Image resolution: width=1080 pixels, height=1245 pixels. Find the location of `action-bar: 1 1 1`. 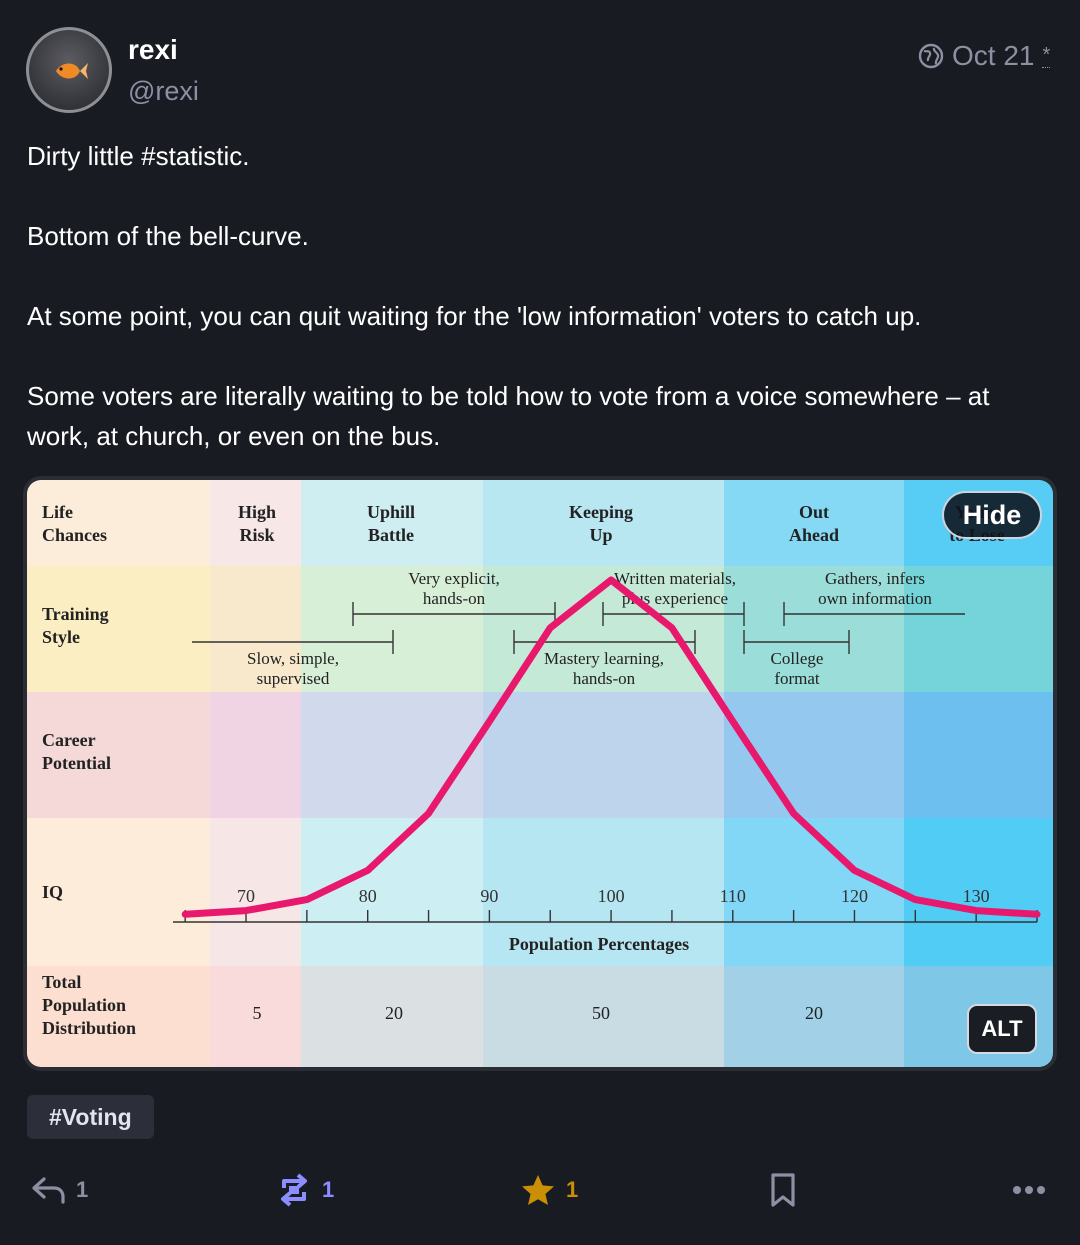

action-bar: 1 1 1 is located at coordinates (540, 1190).